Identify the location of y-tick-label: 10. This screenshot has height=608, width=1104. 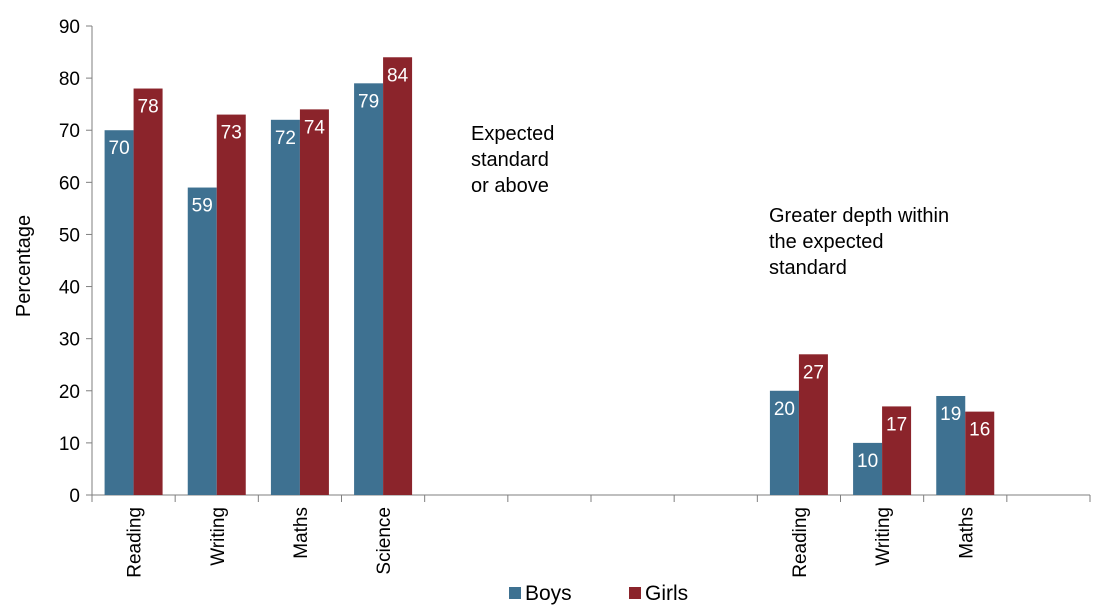
(69, 444).